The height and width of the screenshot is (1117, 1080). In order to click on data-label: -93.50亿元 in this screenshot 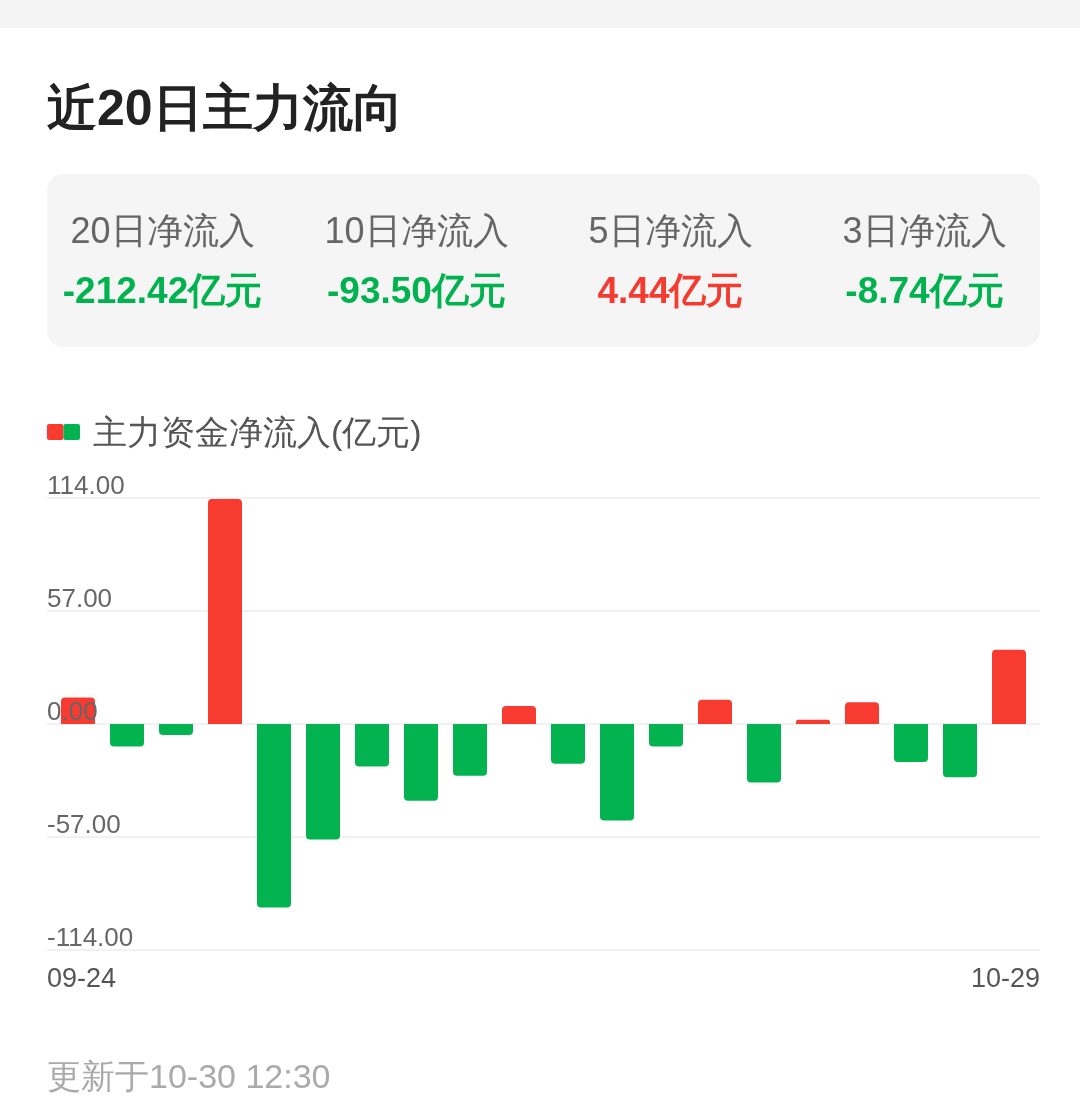, I will do `click(416, 290)`.